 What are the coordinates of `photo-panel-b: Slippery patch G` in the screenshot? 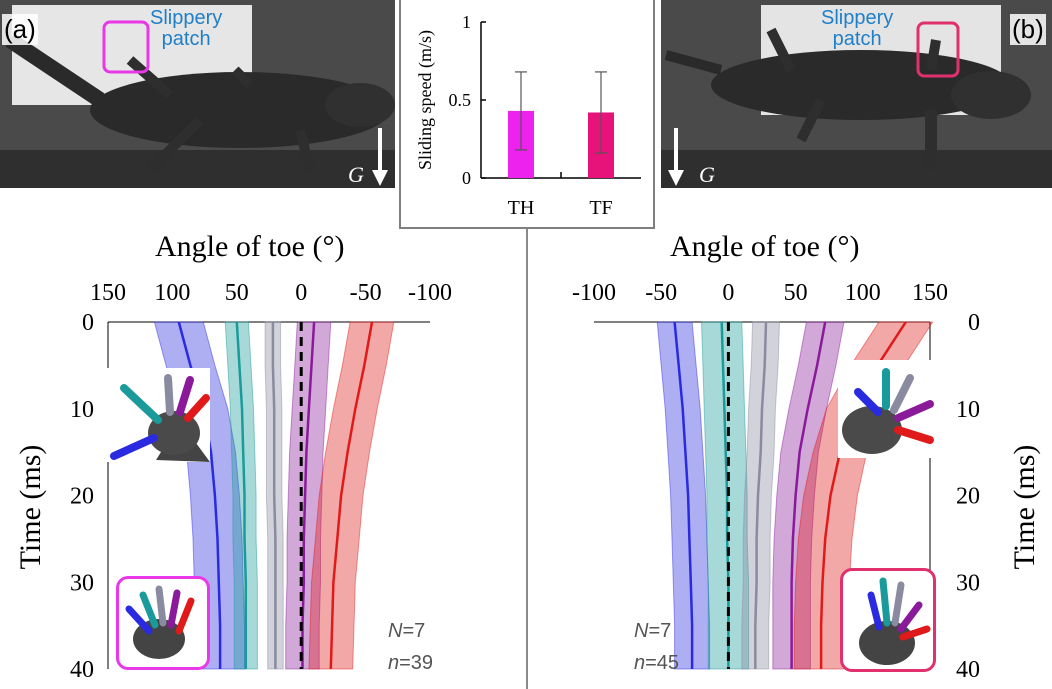 It's located at (856, 94).